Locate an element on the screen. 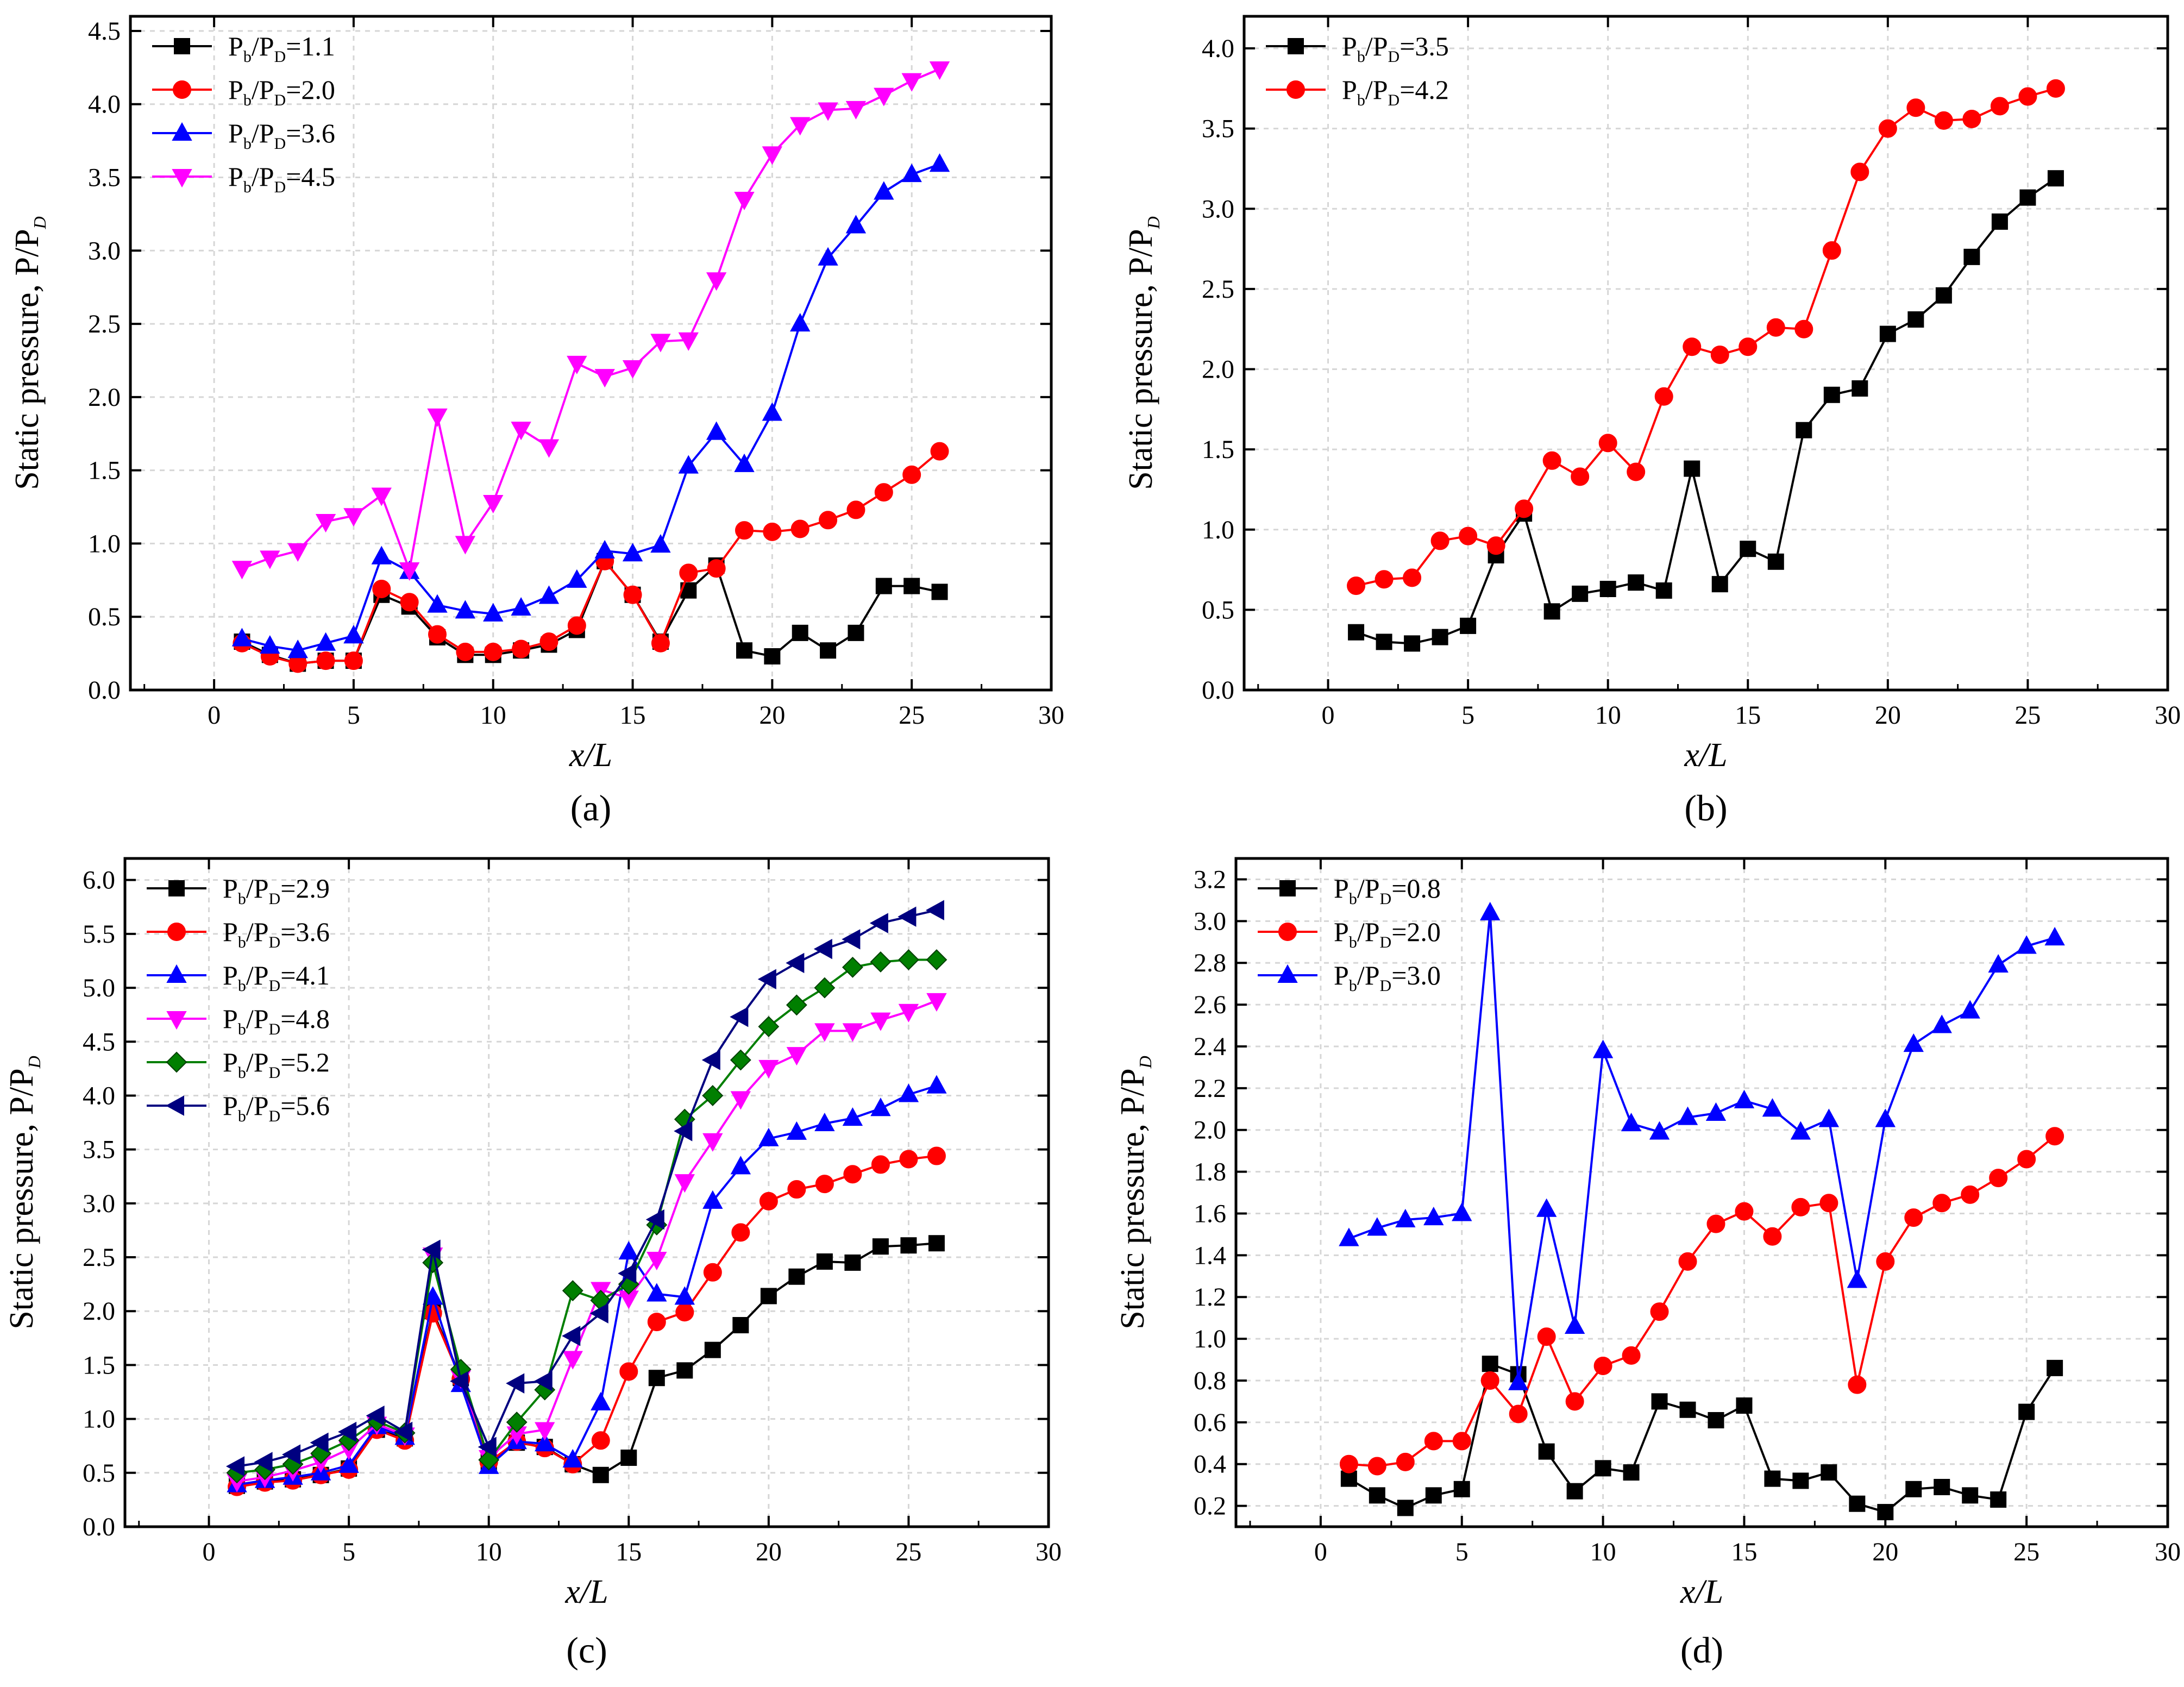 This screenshot has height=1687, width=2184. x-tick-label: 10 is located at coordinates (489, 1552).